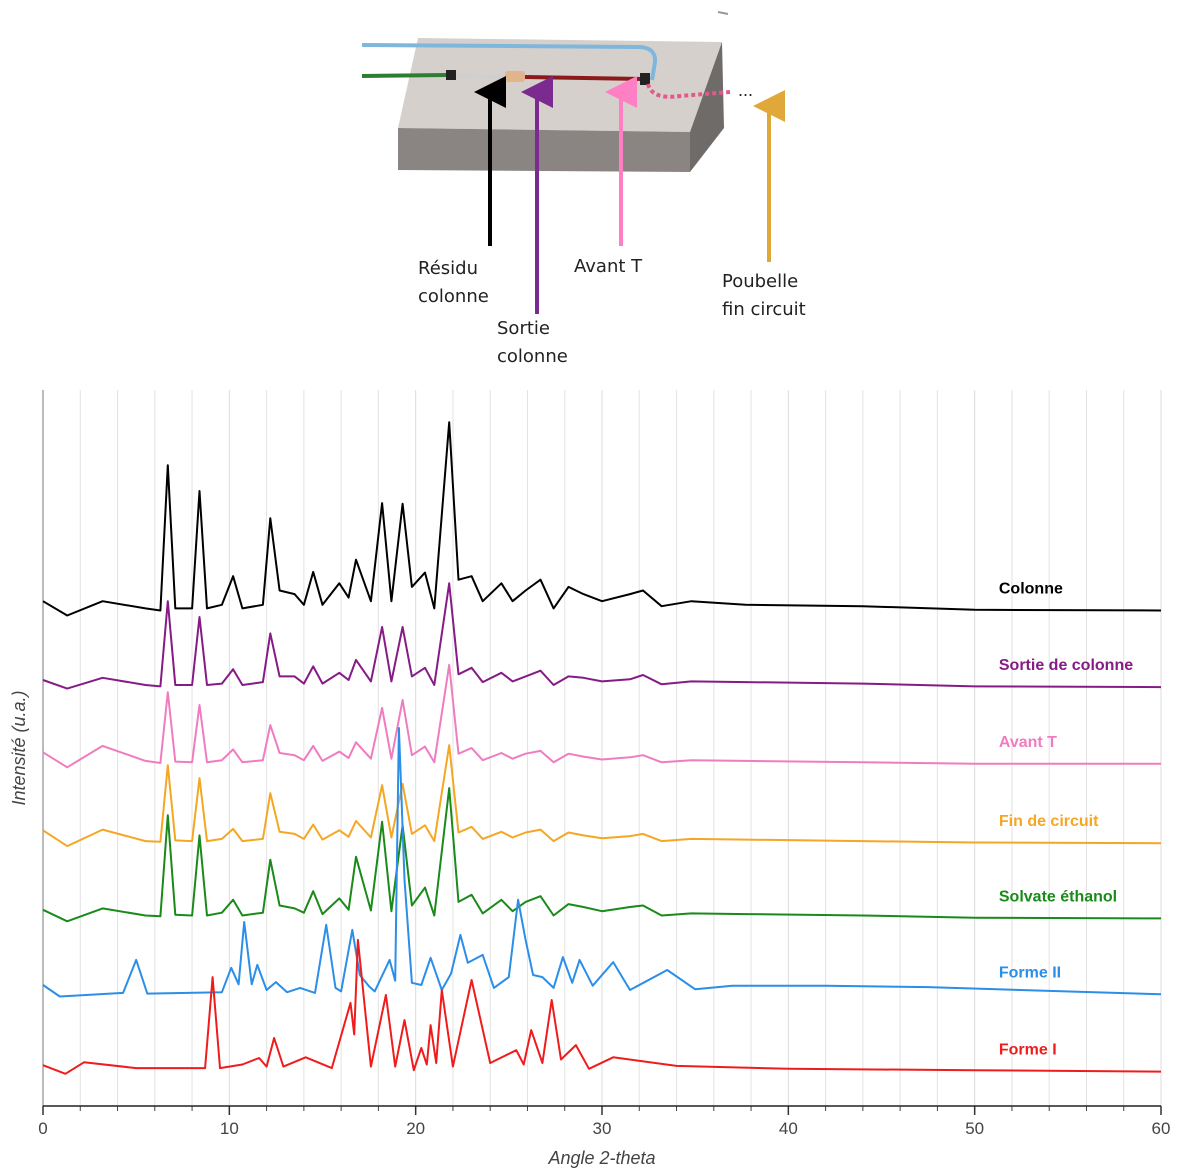  I want to click on label: fin circuit, so click(764, 309).